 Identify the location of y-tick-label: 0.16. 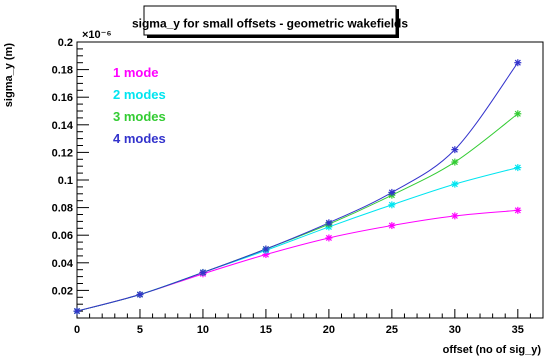
(62, 98).